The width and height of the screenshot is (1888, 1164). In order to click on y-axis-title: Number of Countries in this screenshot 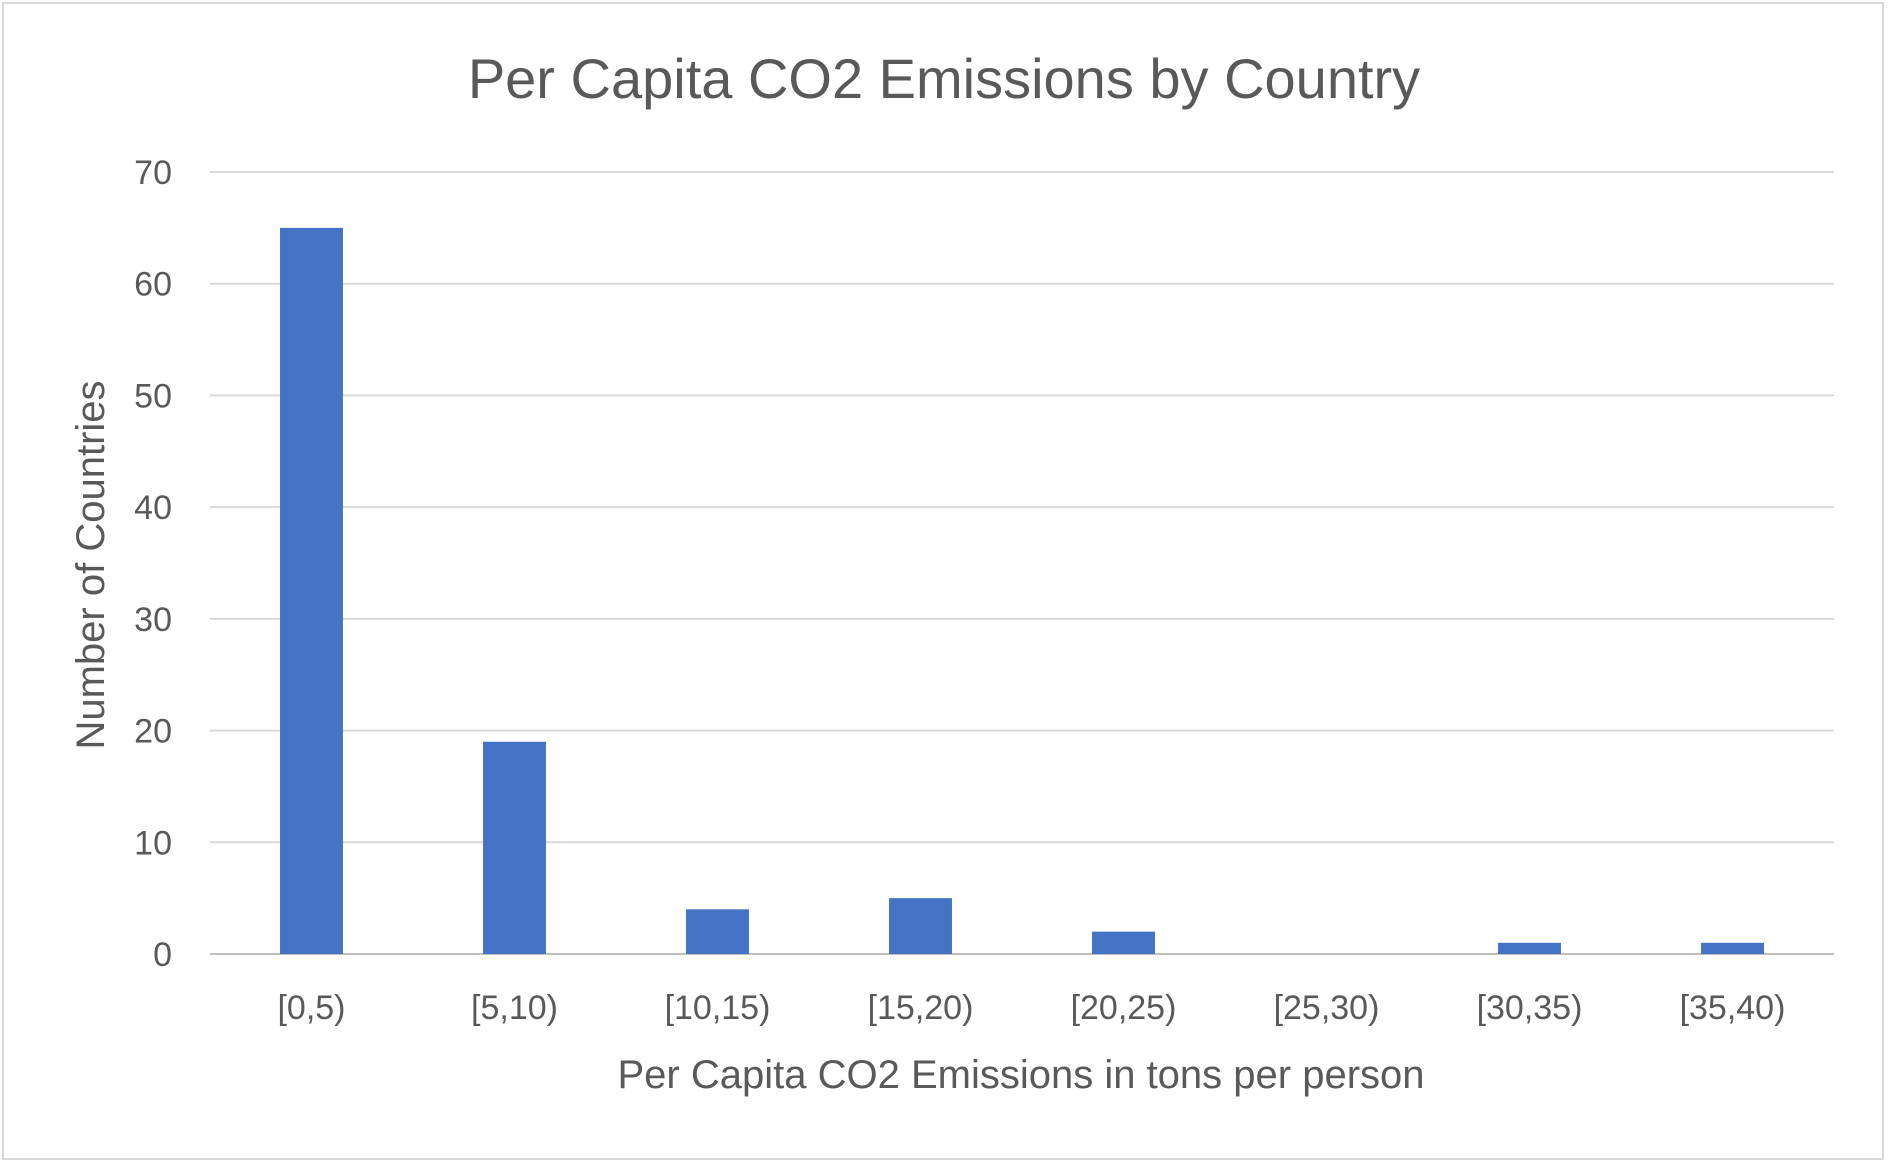, I will do `click(91, 564)`.